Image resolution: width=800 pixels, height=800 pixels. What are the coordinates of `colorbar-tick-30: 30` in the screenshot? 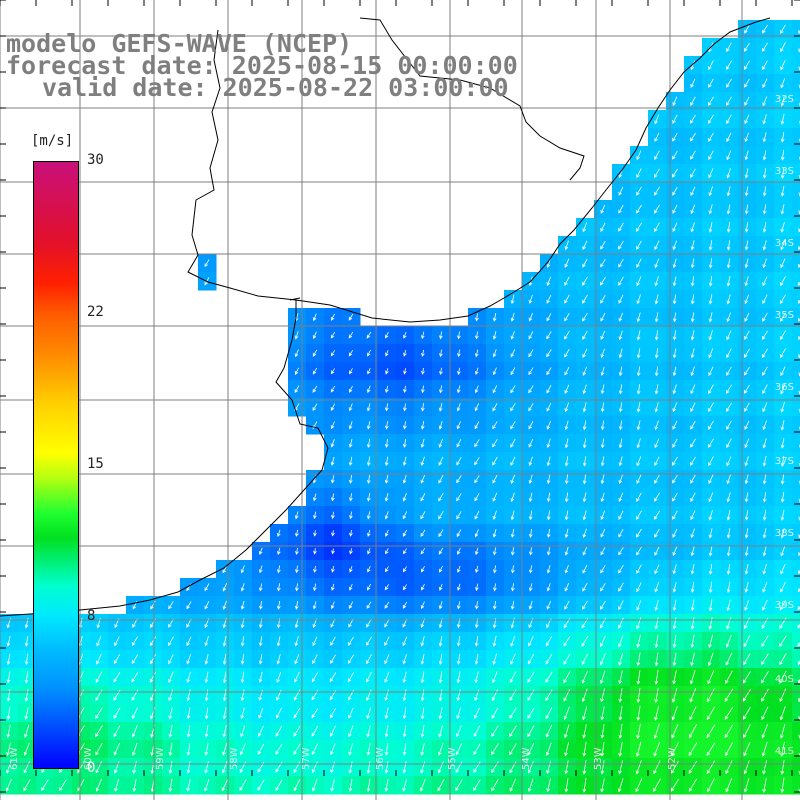 It's located at (95, 160).